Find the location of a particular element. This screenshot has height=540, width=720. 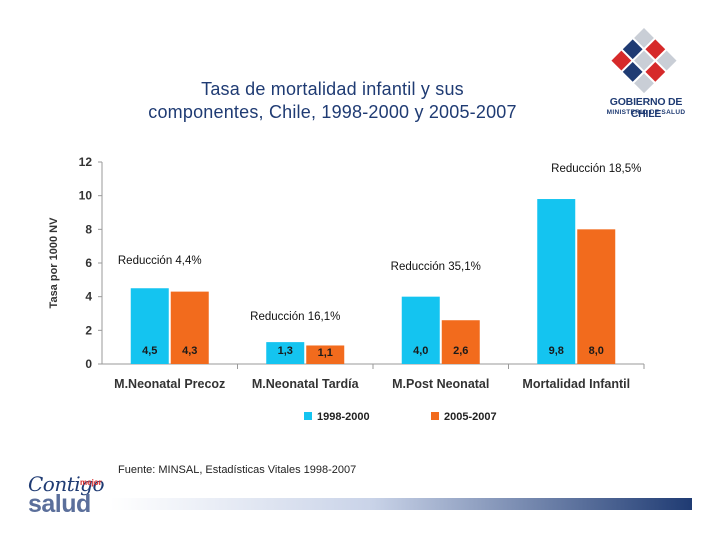

legend-swatch-orange is located at coordinates (435, 416).